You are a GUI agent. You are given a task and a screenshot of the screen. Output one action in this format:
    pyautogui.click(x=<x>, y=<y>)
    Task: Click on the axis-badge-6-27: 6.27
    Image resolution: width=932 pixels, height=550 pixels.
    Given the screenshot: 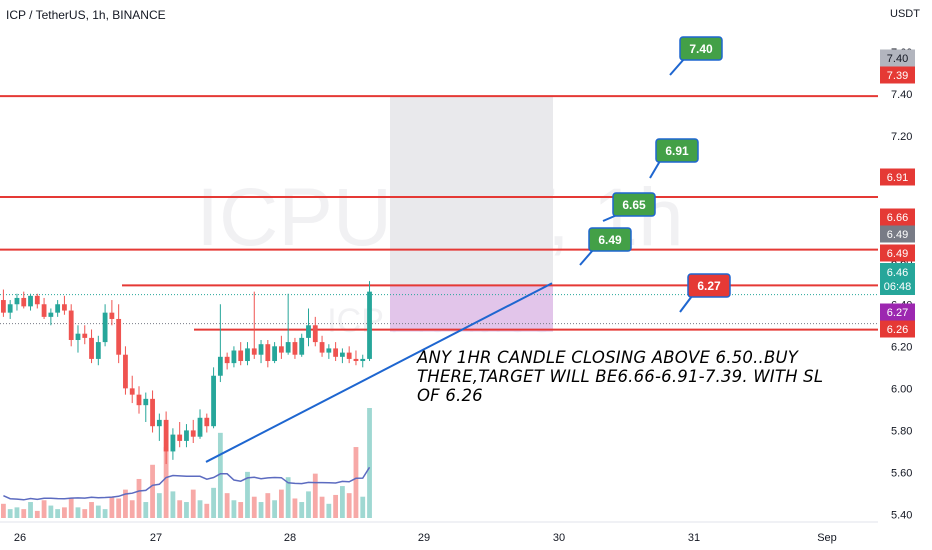 What is the action you would take?
    pyautogui.click(x=897, y=312)
    